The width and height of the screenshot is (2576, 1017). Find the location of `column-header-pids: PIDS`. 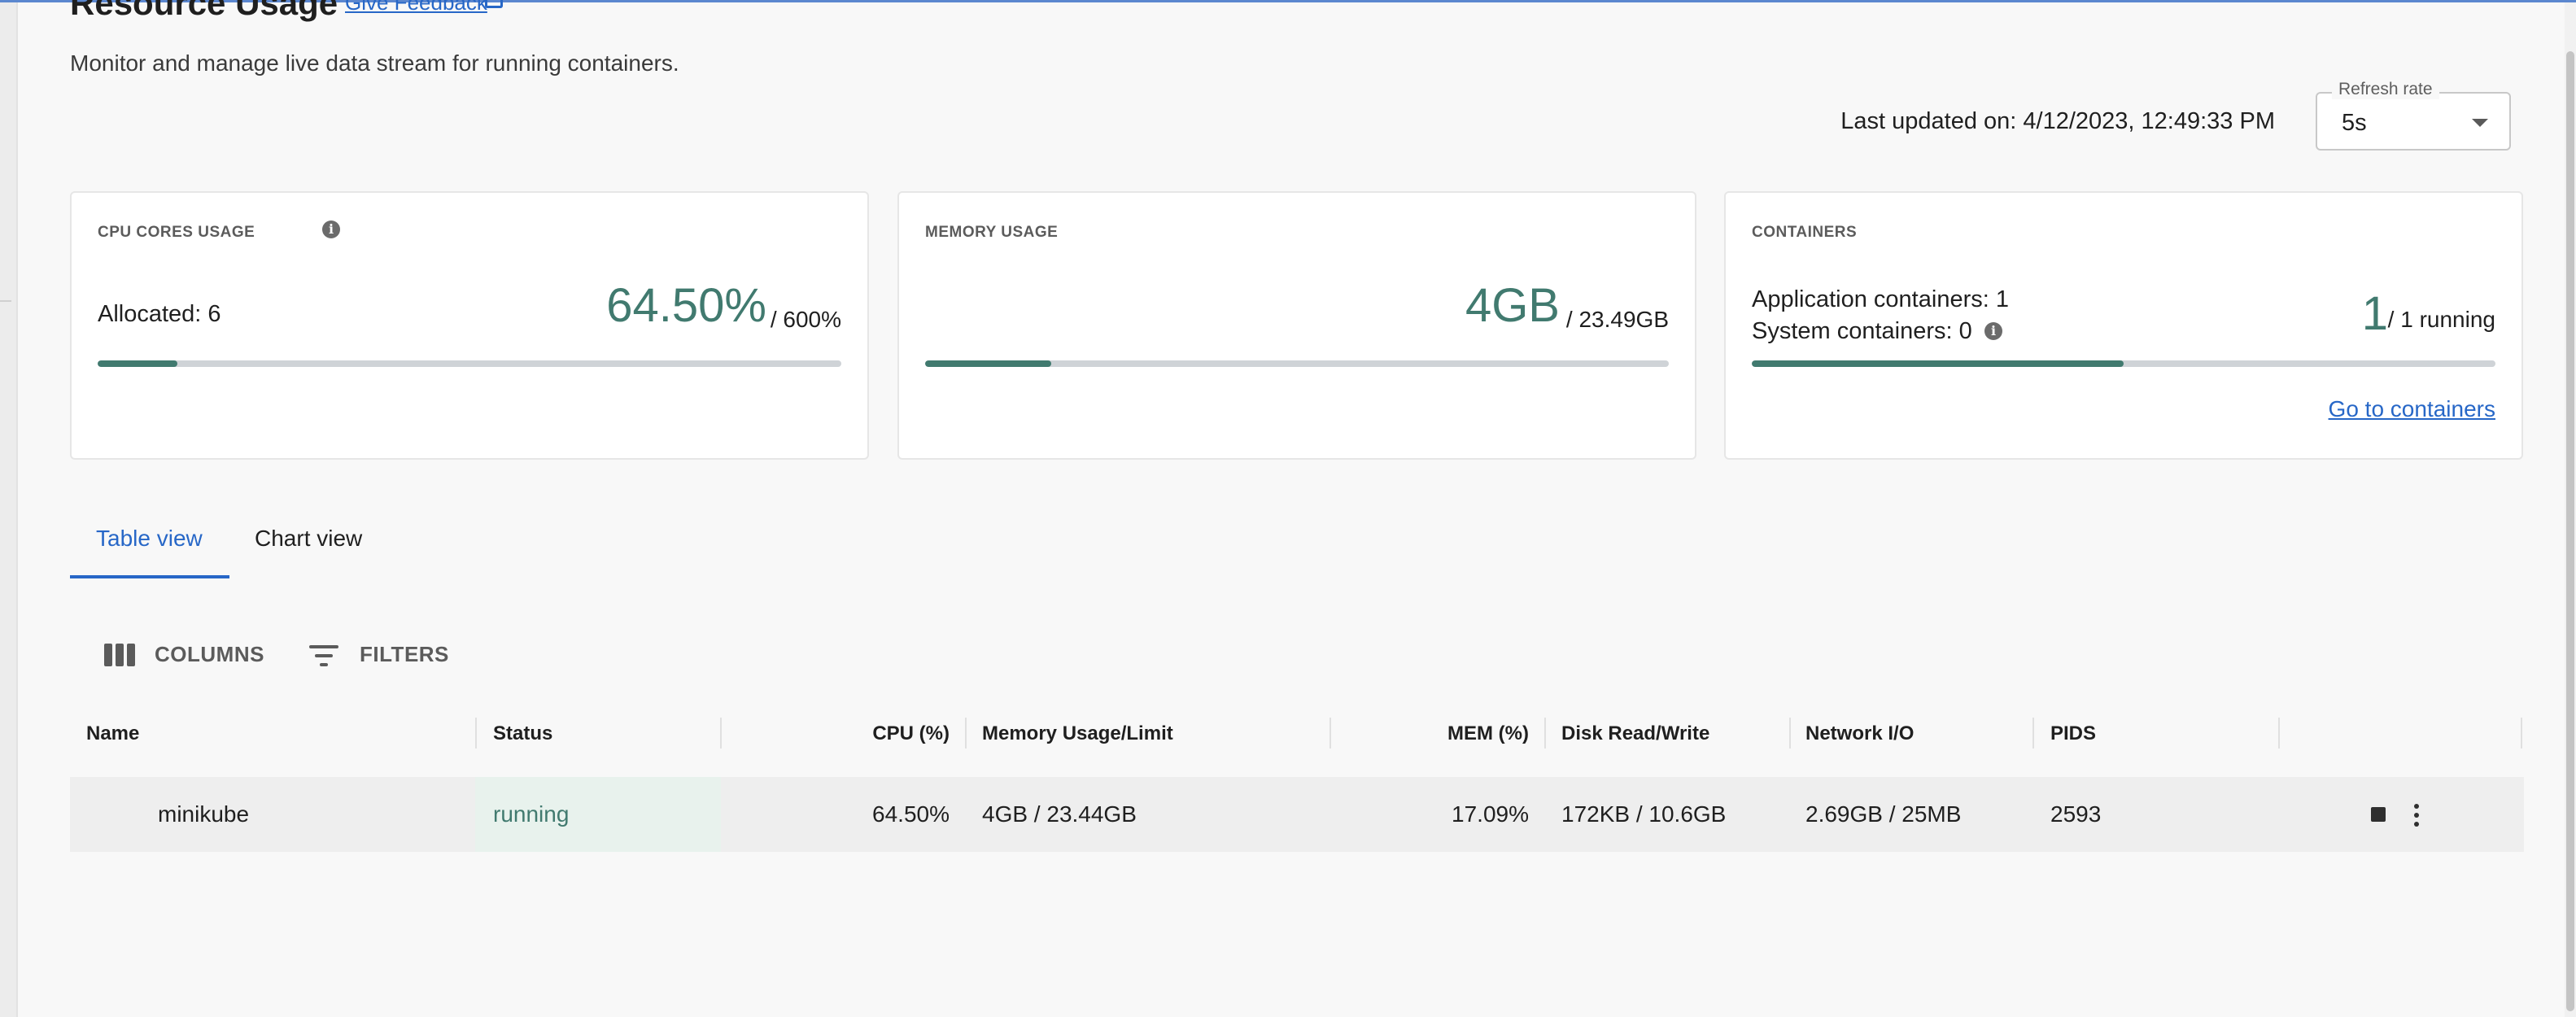

column-header-pids: PIDS is located at coordinates (2073, 733).